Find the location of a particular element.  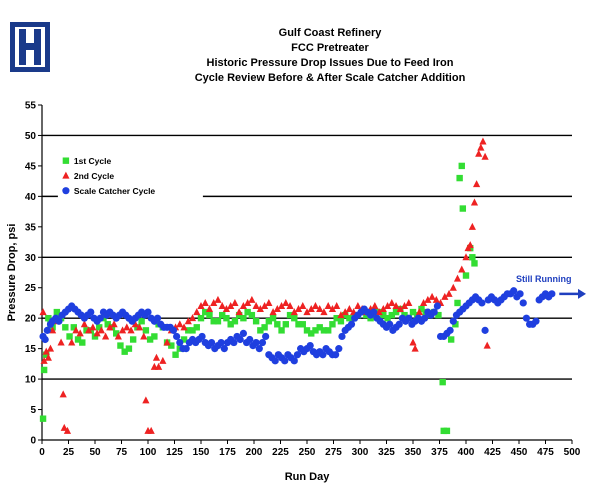

x-tick-label: 125 is located at coordinates (174, 452).